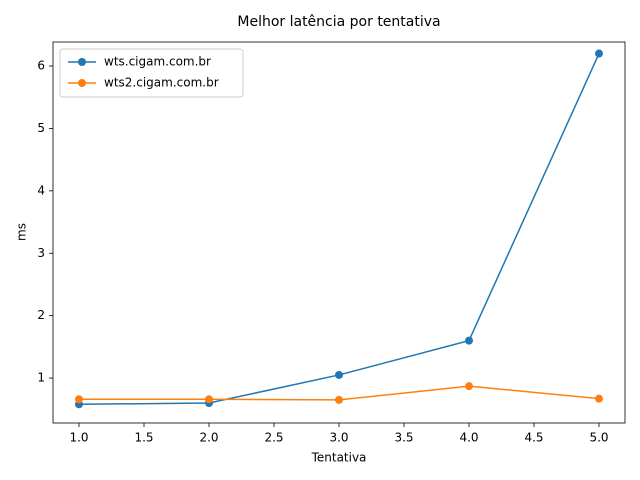  Describe the element at coordinates (157, 62) in the screenshot. I see `legend-label: wts.cigam.com.br` at that location.